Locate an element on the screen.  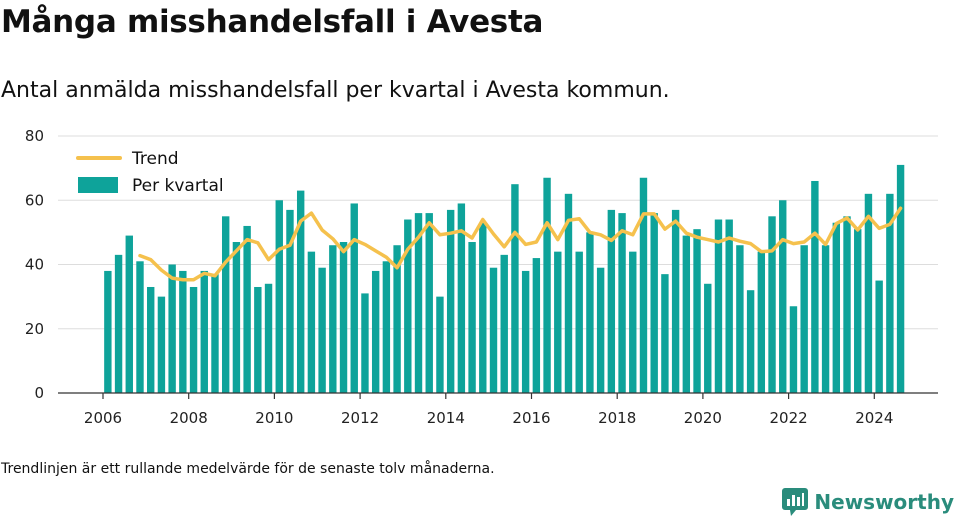
x-tick-label: 2020 is located at coordinates (703, 418).